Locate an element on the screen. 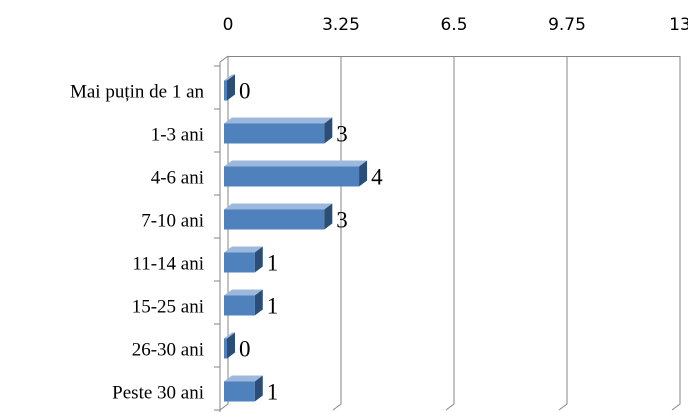 The width and height of the screenshot is (688, 412). category-label: Peste 30 ani is located at coordinates (158, 393).